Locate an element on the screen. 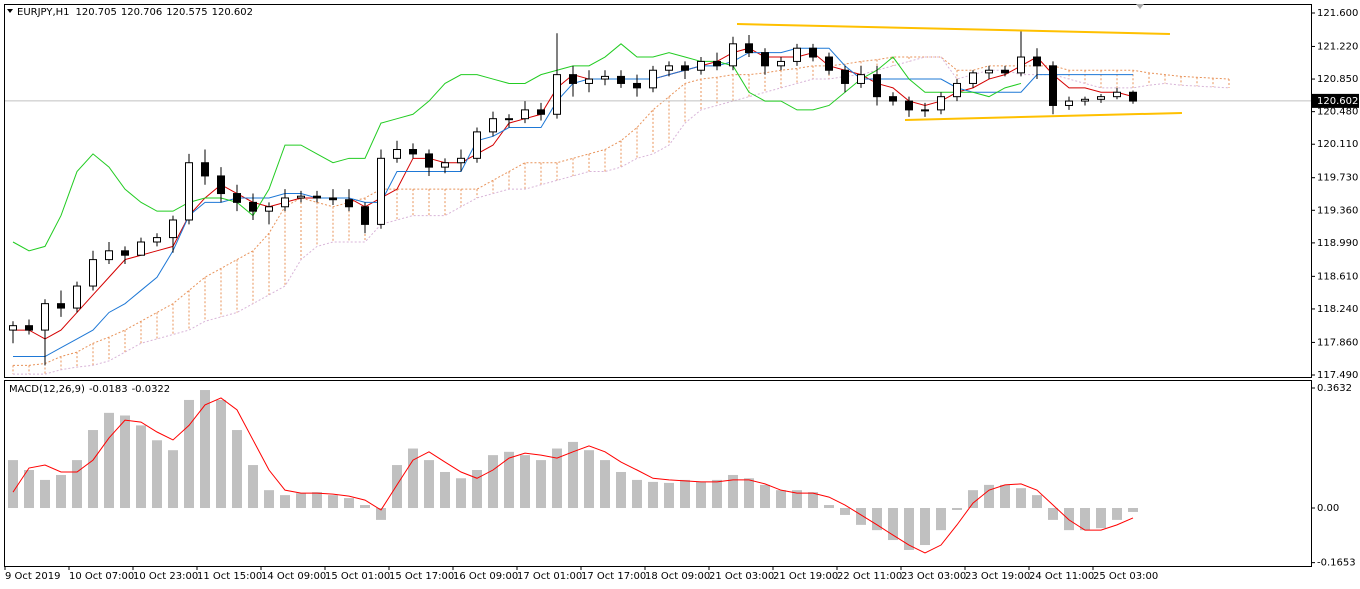 The image size is (1360, 589). x-tick-label: 14 Oct 09:00 is located at coordinates (293, 576).